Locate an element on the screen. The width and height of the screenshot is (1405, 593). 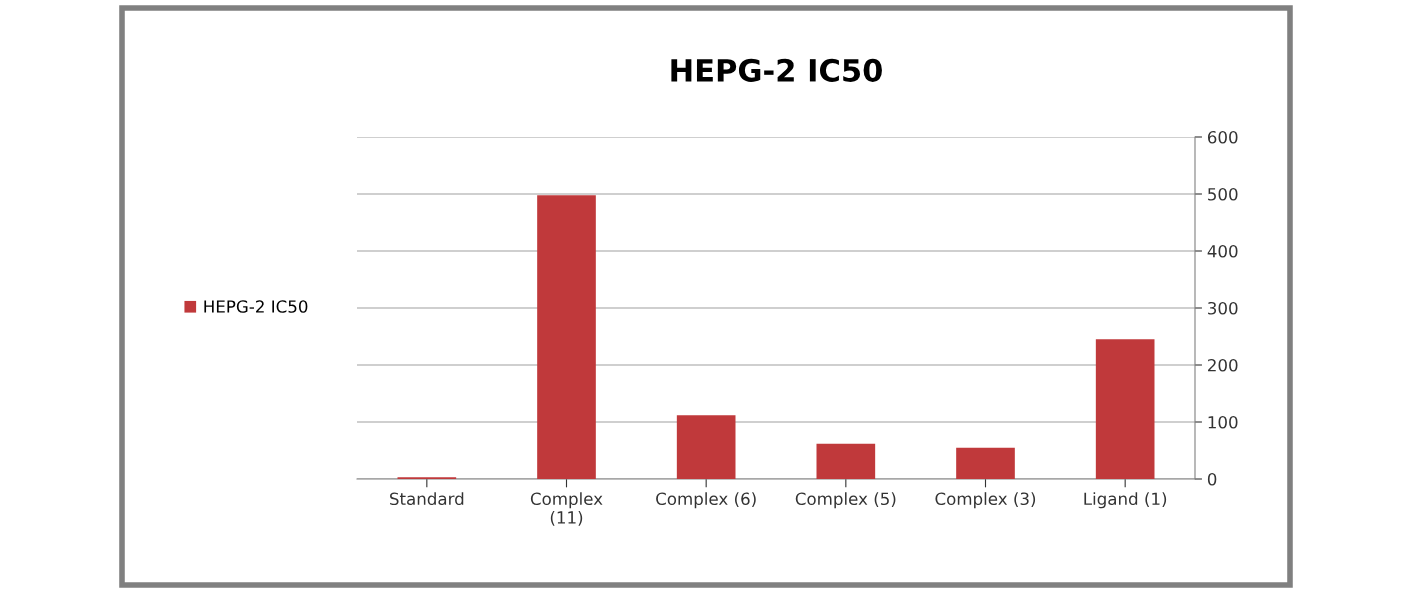
x-tick-label: Ligand (1) is located at coordinates (1125, 500).